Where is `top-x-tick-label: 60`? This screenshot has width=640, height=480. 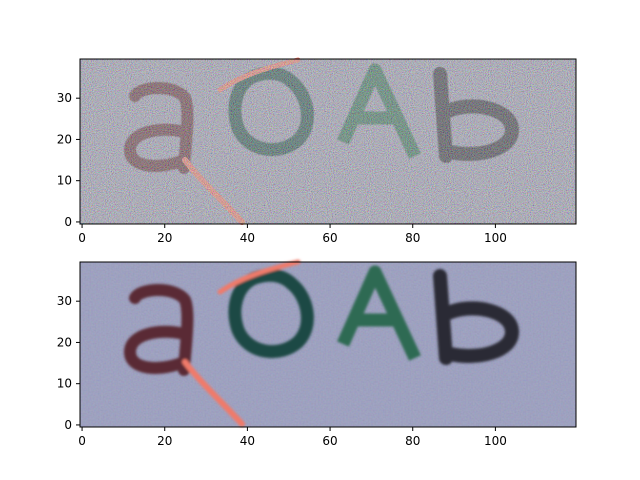 top-x-tick-label: 60 is located at coordinates (329, 238).